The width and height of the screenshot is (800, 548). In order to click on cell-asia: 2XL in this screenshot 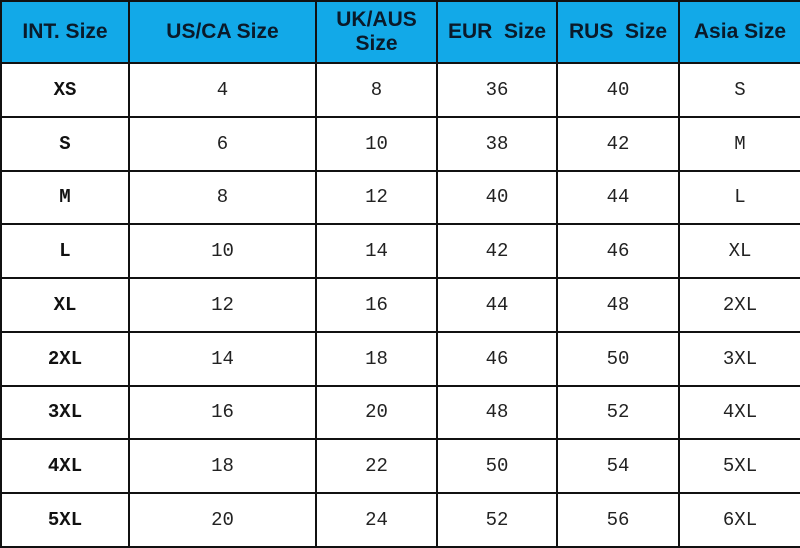, I will do `click(739, 305)`.